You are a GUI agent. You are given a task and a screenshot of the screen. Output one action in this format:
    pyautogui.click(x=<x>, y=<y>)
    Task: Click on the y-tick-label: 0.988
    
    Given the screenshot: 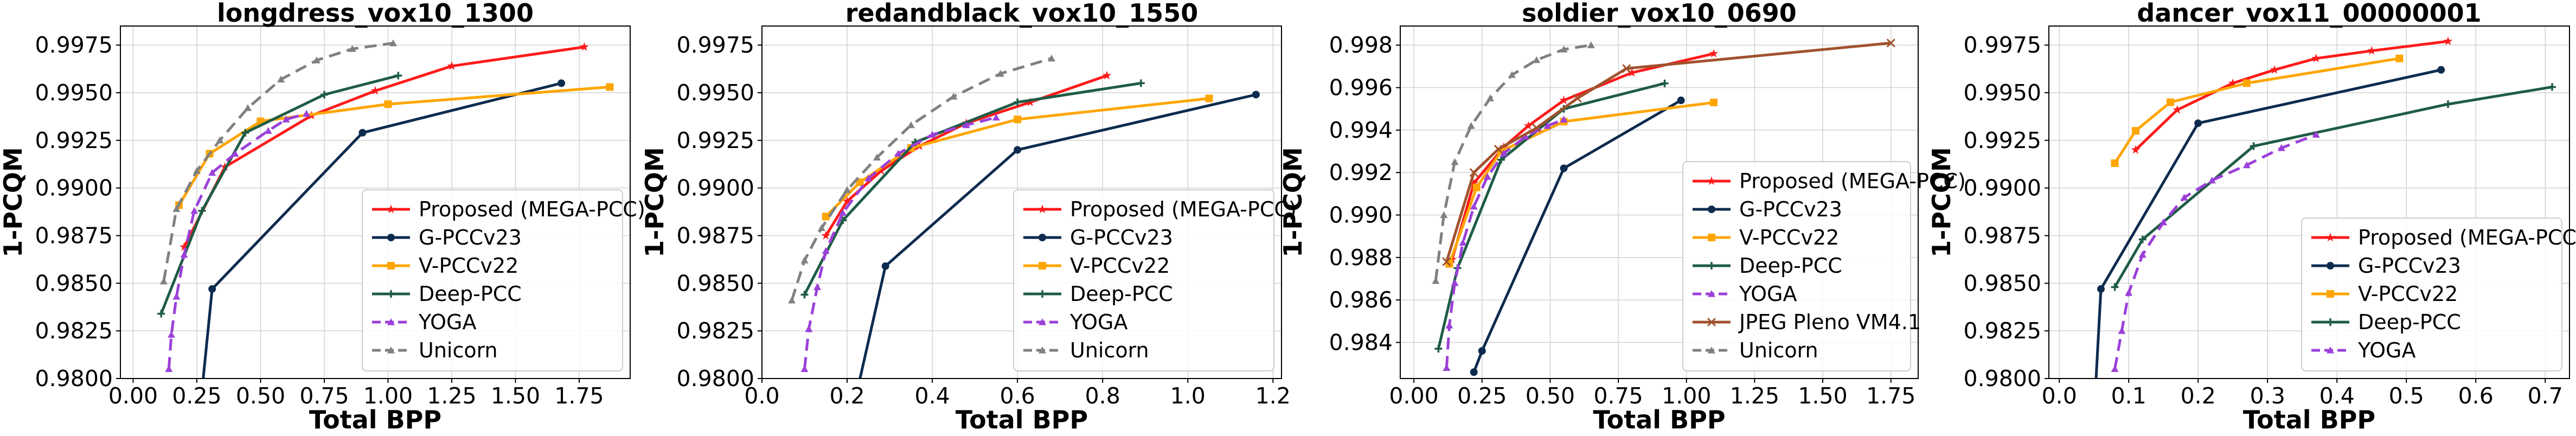 What is the action you would take?
    pyautogui.click(x=1361, y=258)
    